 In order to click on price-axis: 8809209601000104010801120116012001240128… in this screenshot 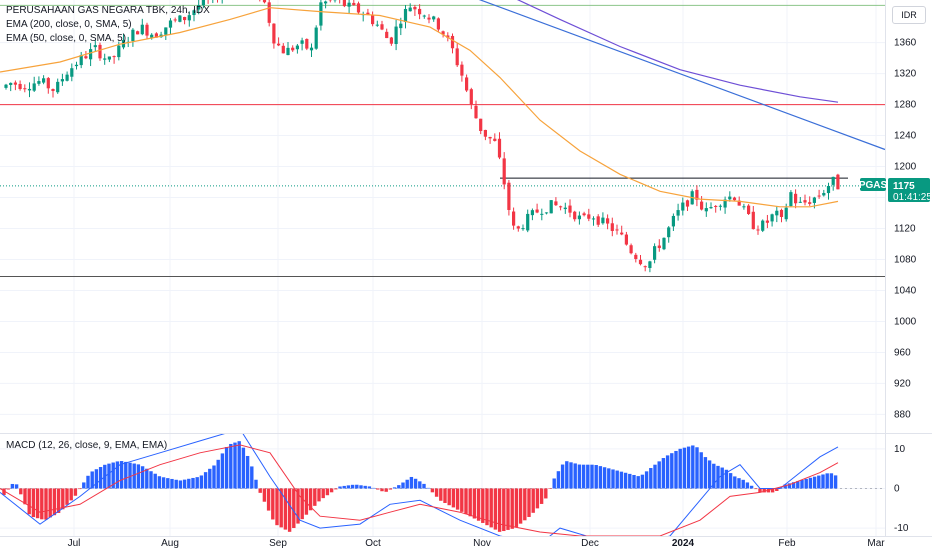, I will do `click(905, 229)`.